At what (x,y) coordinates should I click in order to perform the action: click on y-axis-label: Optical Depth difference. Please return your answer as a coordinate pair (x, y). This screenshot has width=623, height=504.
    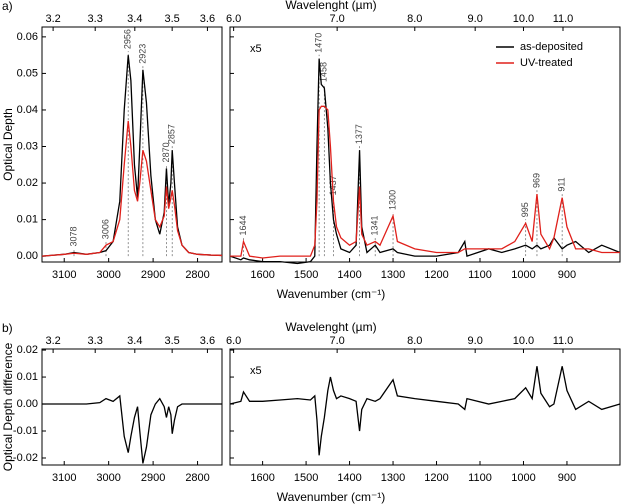
    Looking at the image, I should click on (8, 406).